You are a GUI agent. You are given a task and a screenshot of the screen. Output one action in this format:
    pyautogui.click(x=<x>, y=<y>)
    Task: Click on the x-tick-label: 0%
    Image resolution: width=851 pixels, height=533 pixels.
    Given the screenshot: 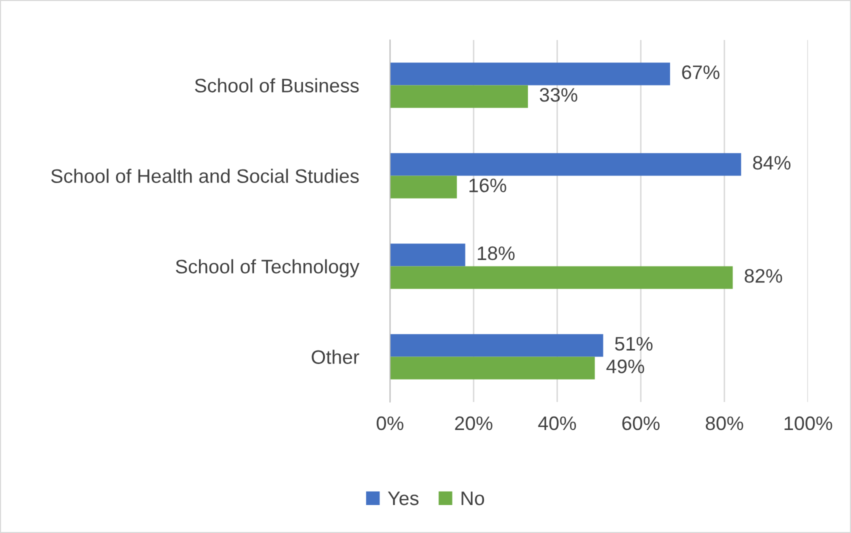 What is the action you would take?
    pyautogui.click(x=390, y=423)
    